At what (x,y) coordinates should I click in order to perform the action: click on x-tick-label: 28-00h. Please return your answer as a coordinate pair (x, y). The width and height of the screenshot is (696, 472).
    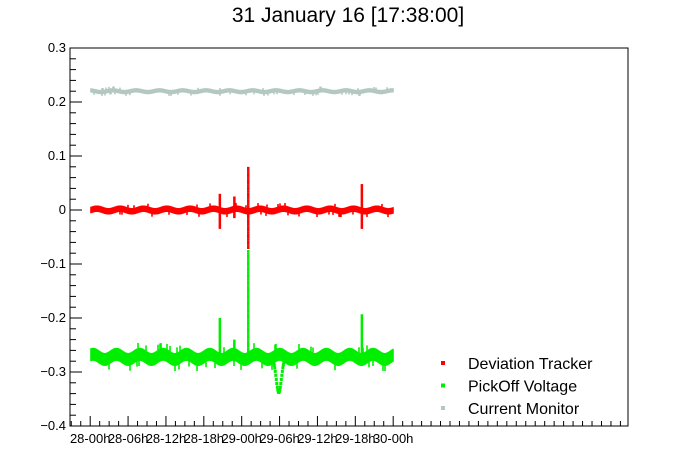
    Looking at the image, I should click on (90, 438).